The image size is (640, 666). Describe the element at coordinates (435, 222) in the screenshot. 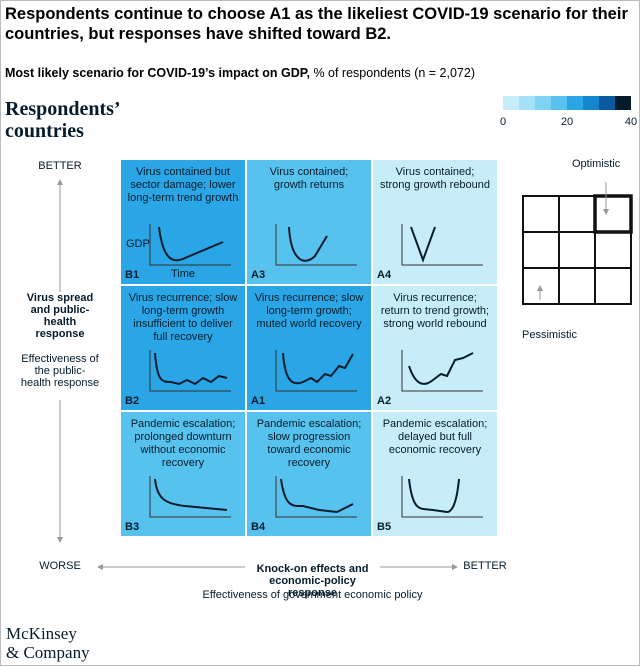

I see `cell: Virus contained; strong growth rebound A4` at that location.